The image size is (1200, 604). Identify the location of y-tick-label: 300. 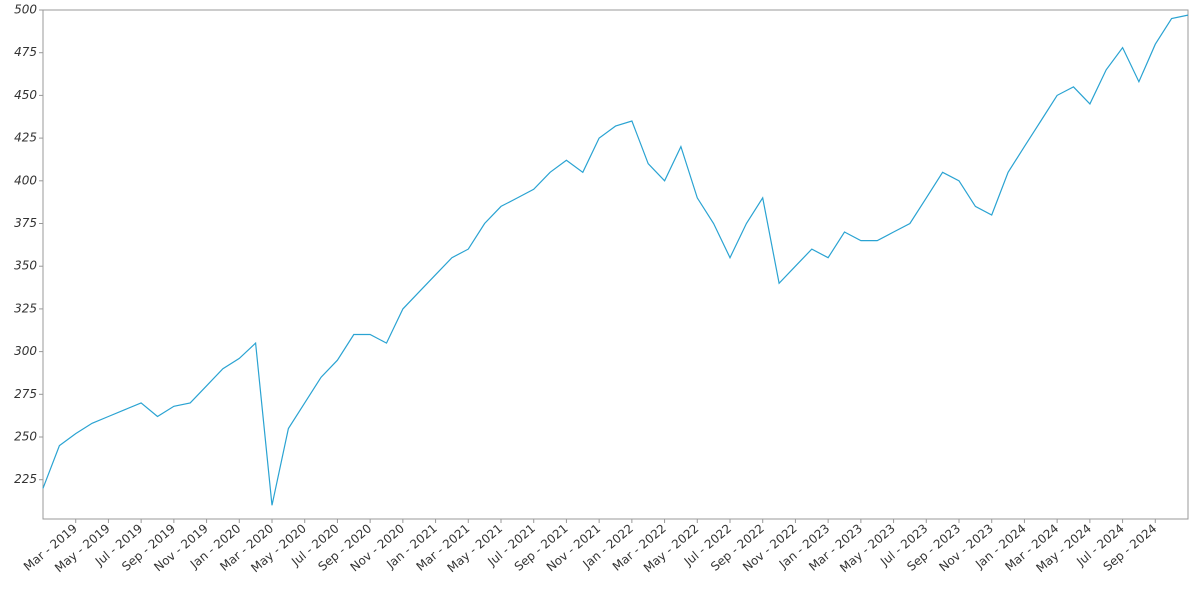
(25, 351).